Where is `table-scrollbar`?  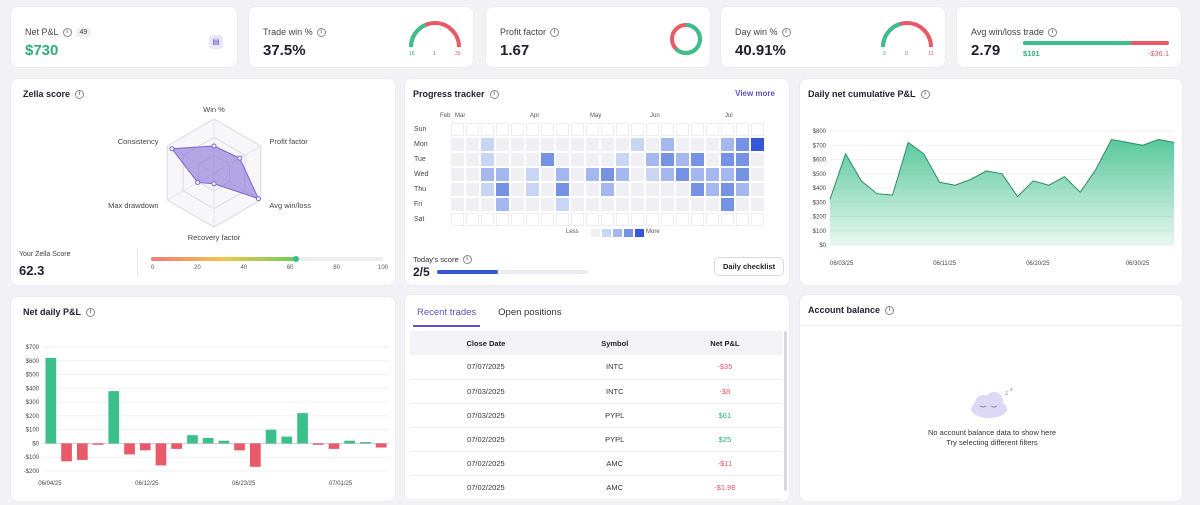 table-scrollbar is located at coordinates (785, 411).